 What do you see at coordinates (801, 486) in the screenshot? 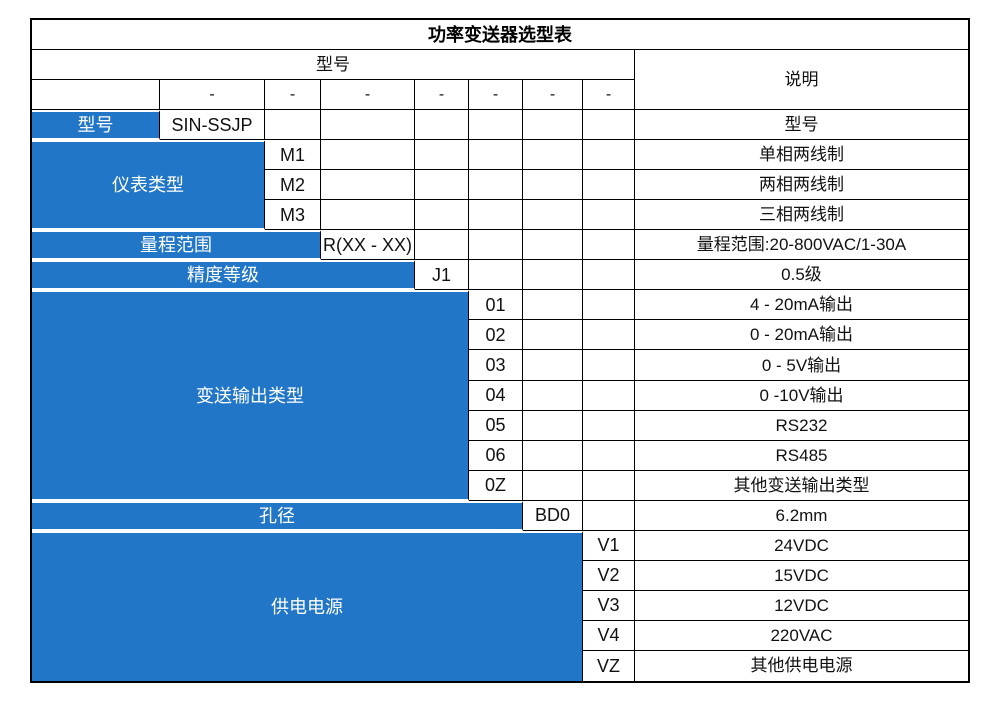
I see `desc-cell-0z: 其他变送输出类型` at bounding box center [801, 486].